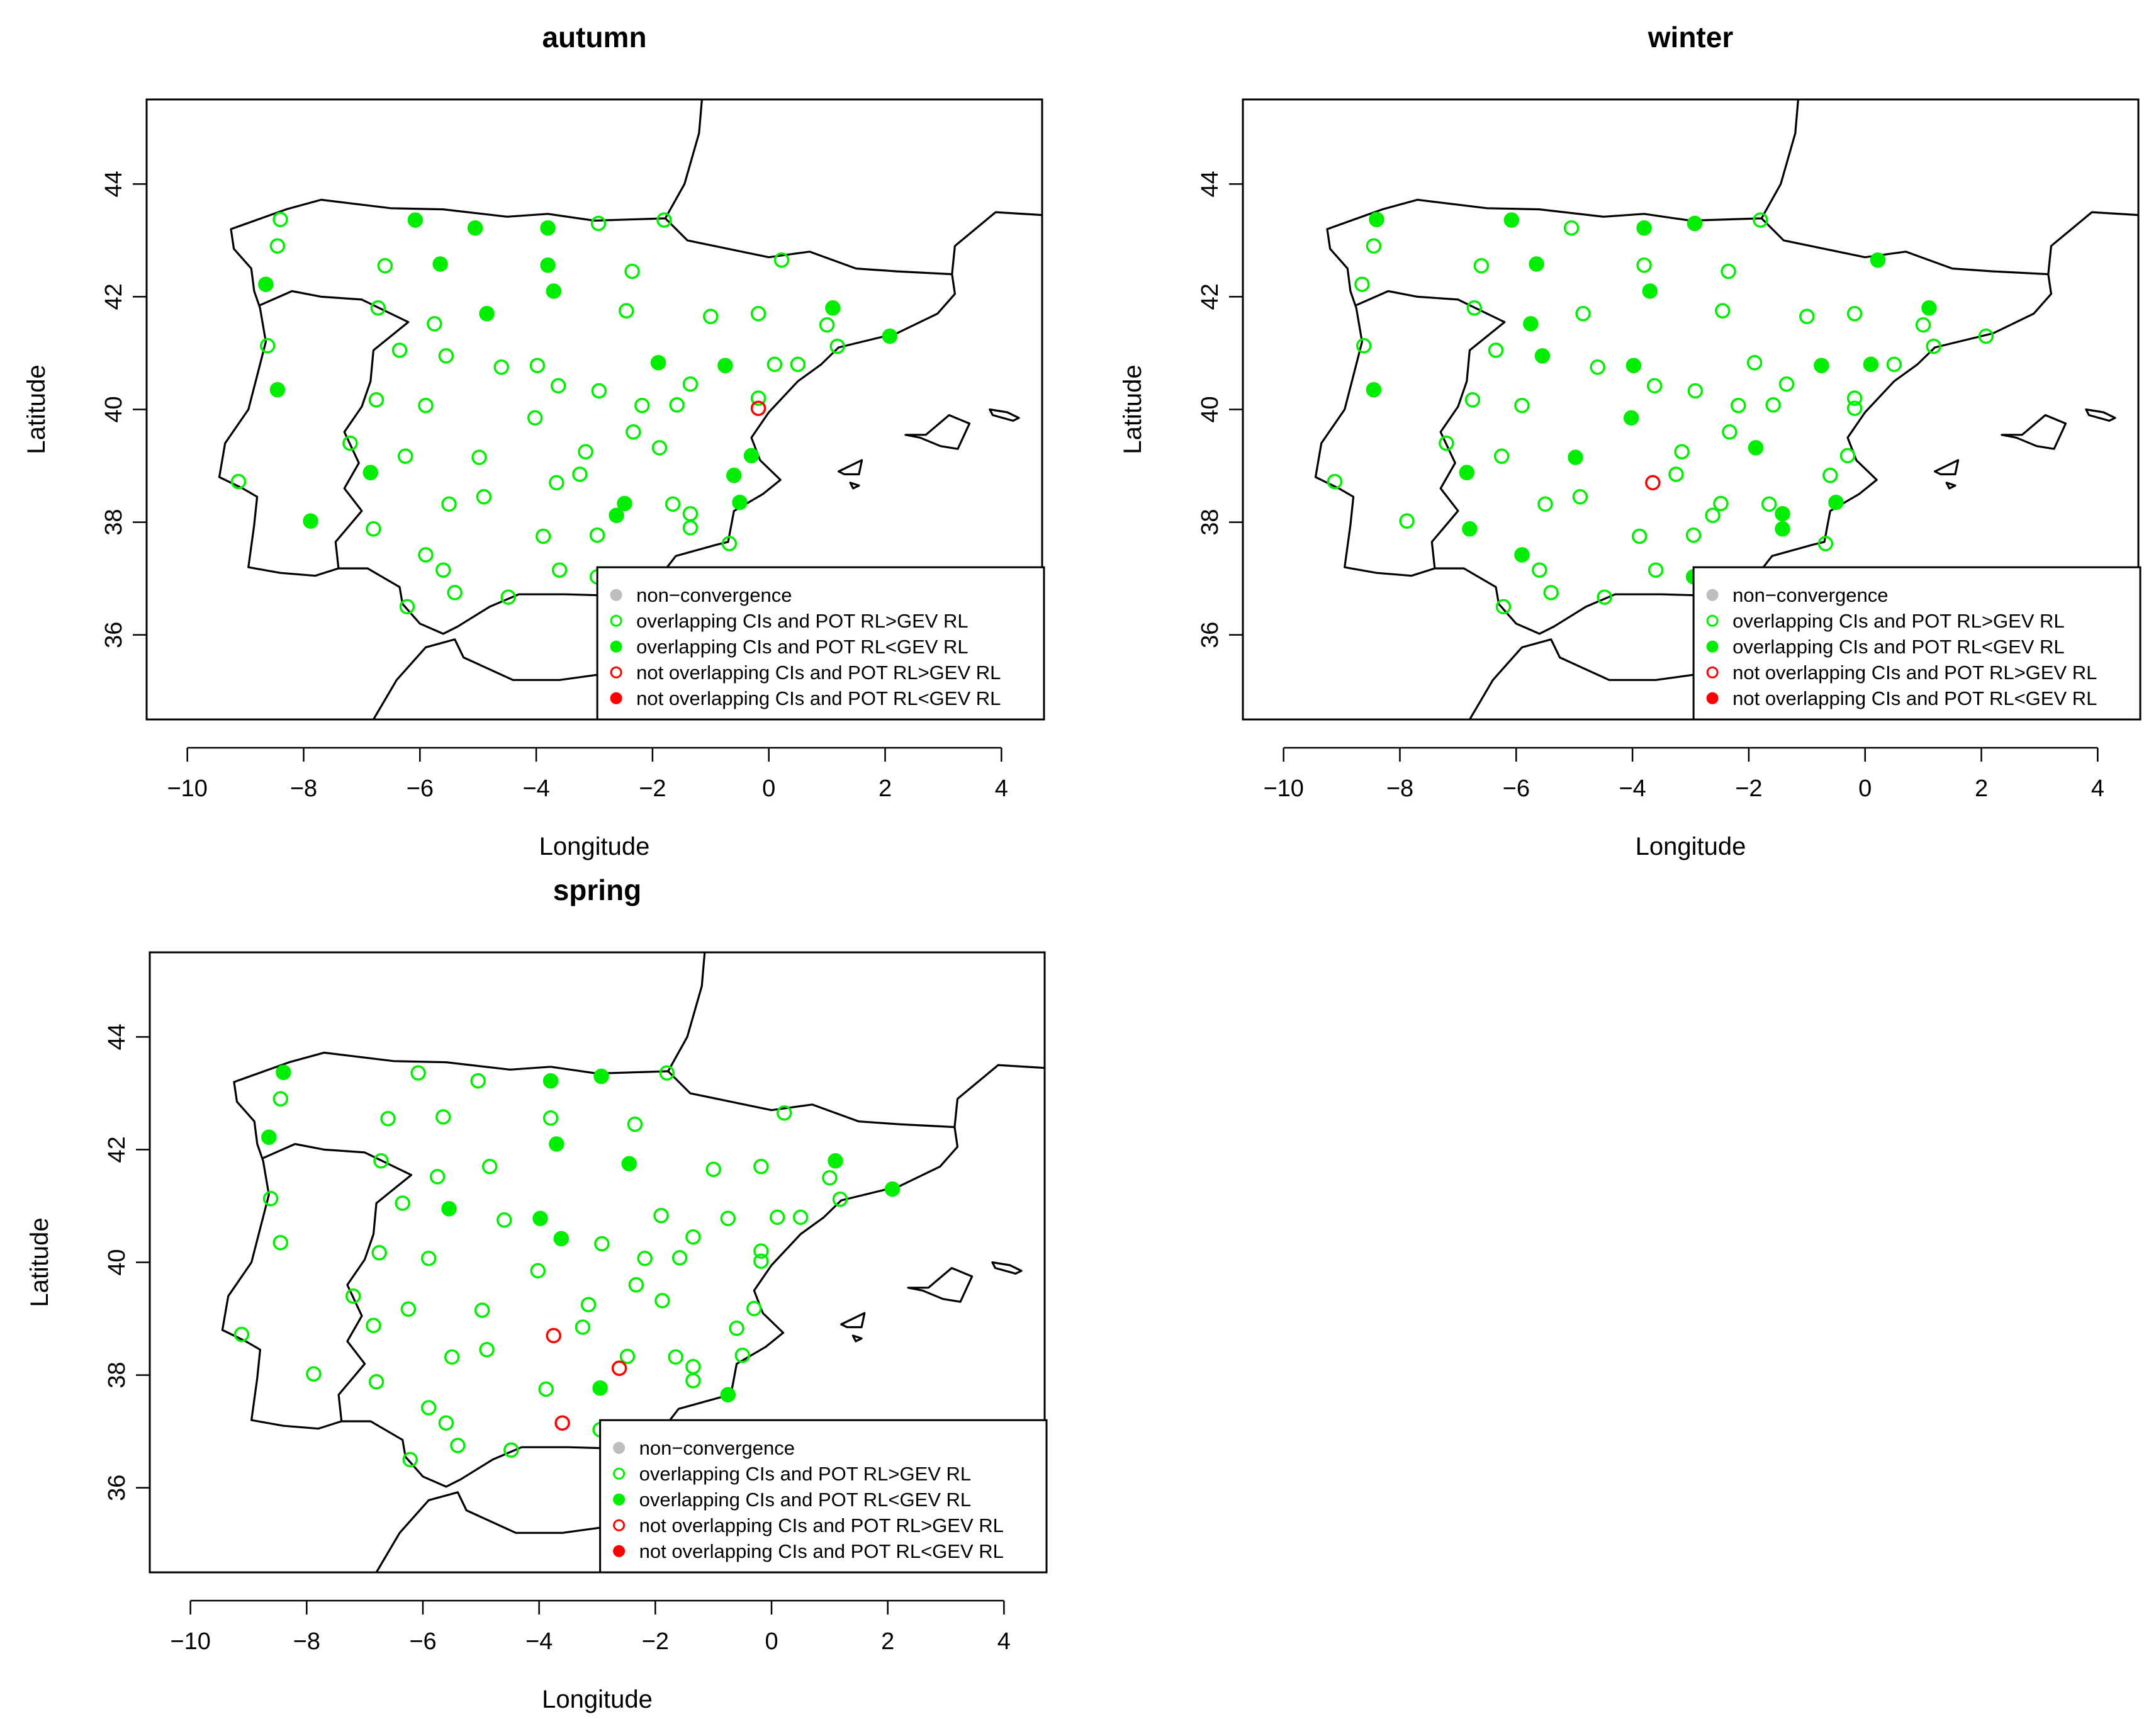 This screenshot has height=1719, width=2156. I want to click on x-tick-label: −6, so click(420, 788).